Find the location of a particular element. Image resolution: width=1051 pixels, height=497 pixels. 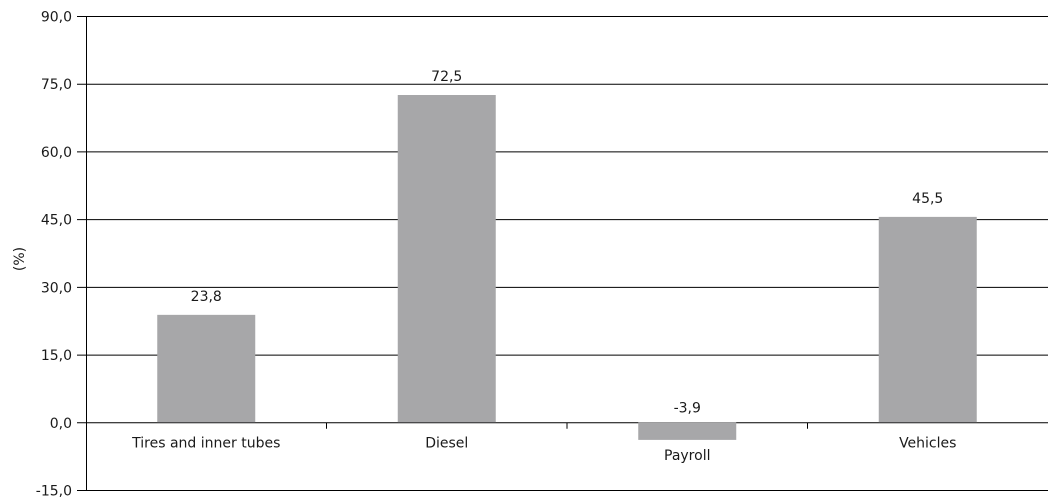

data-label: -3,9 is located at coordinates (687, 408).